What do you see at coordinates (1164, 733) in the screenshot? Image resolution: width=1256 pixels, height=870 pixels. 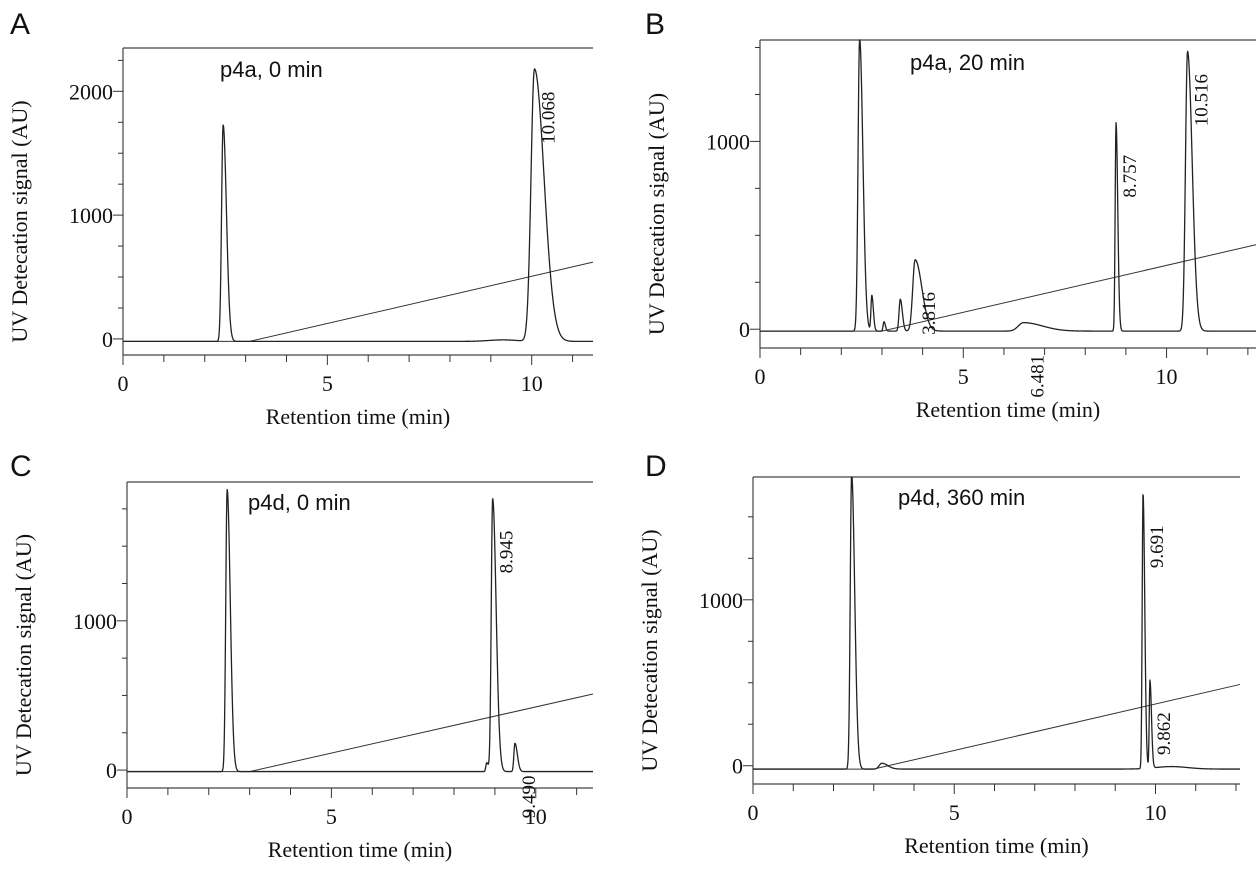 I see `peak-label: 9.862` at bounding box center [1164, 733].